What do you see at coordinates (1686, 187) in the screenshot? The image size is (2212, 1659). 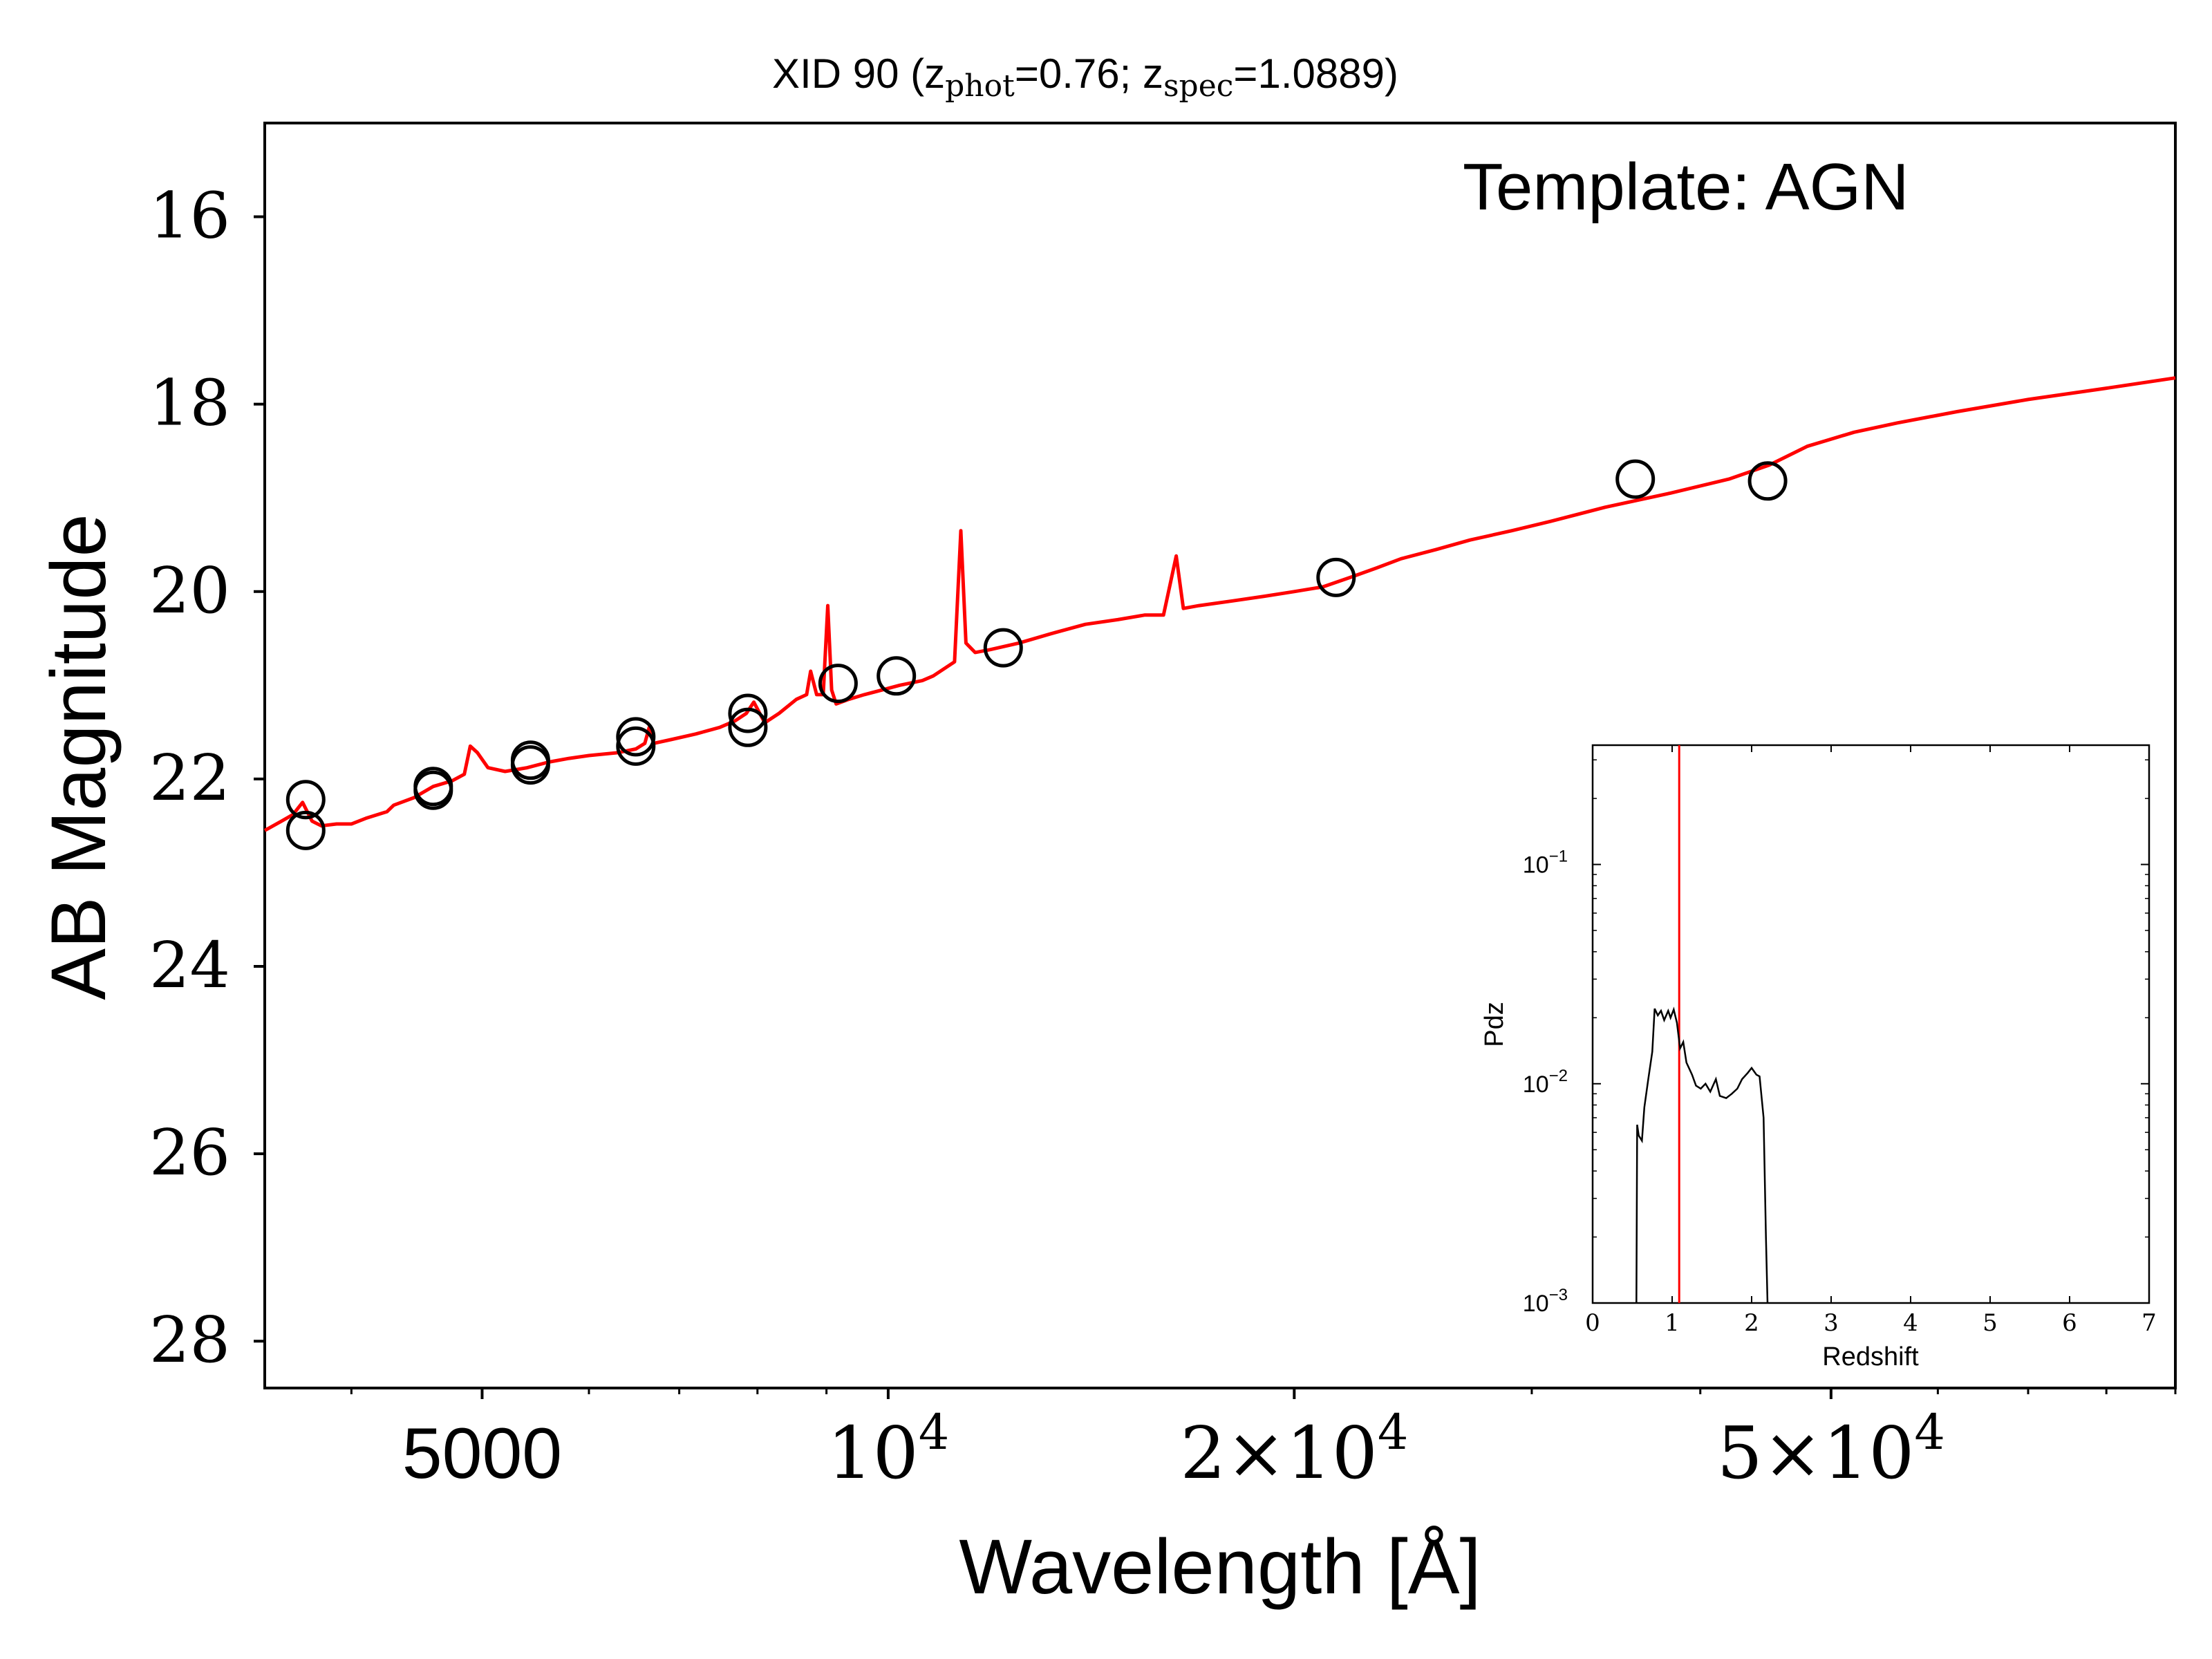 I see `template-annotation: Template: AGN` at bounding box center [1686, 187].